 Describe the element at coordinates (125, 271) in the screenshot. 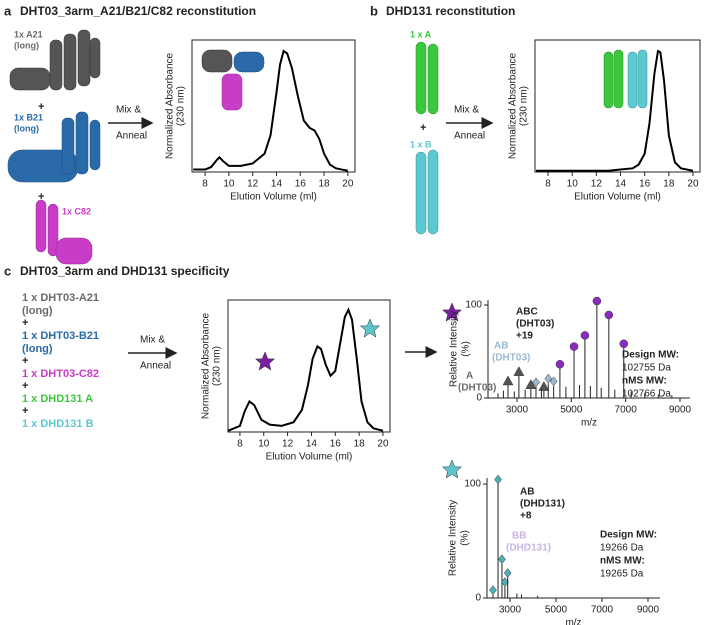

I see `panel-title: DHT03_3arm and DHD131 specificity` at that location.